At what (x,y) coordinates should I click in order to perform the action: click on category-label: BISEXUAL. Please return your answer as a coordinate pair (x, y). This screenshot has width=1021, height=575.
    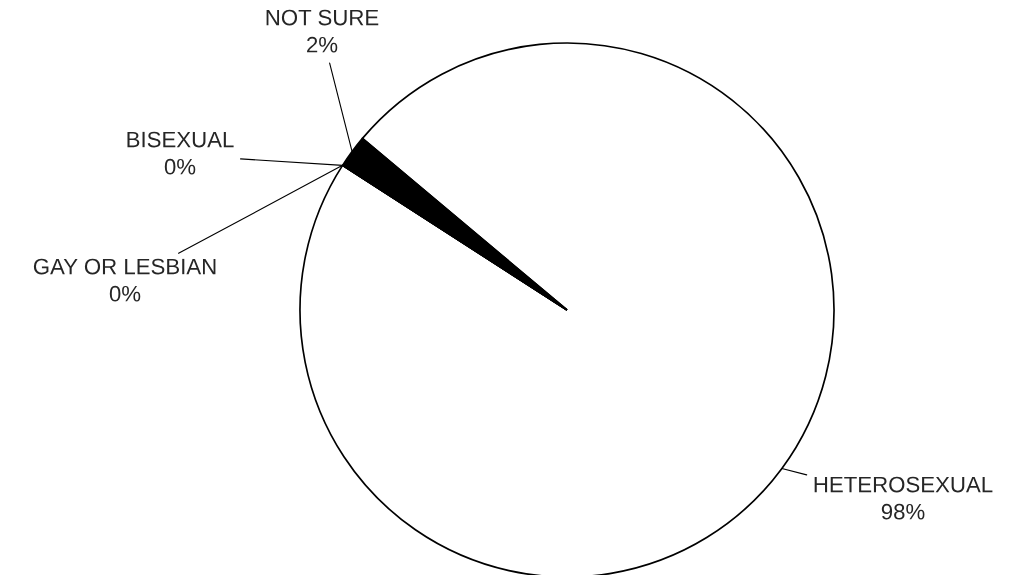
    Looking at the image, I should click on (180, 139).